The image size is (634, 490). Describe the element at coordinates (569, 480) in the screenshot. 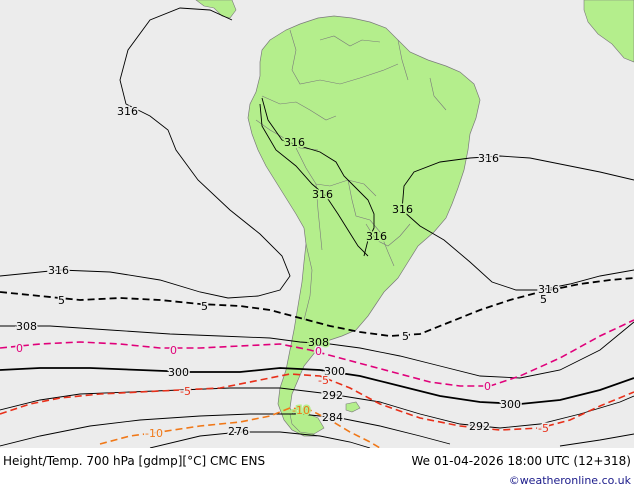

I see `credit-link: ©weatheronline.co.uk` at that location.